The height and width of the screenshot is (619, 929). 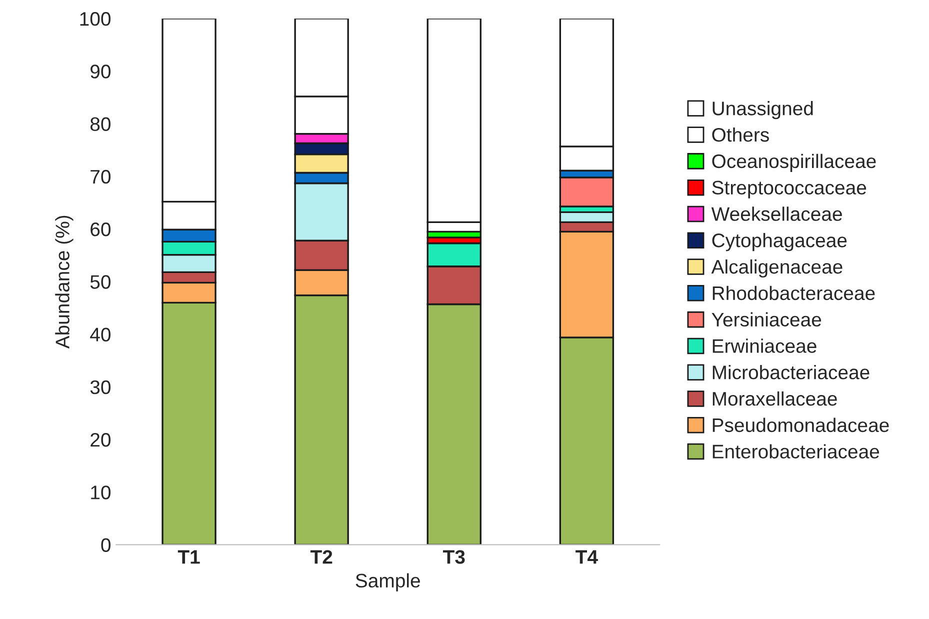 What do you see at coordinates (388, 582) in the screenshot?
I see `x-axis-title: Sample` at bounding box center [388, 582].